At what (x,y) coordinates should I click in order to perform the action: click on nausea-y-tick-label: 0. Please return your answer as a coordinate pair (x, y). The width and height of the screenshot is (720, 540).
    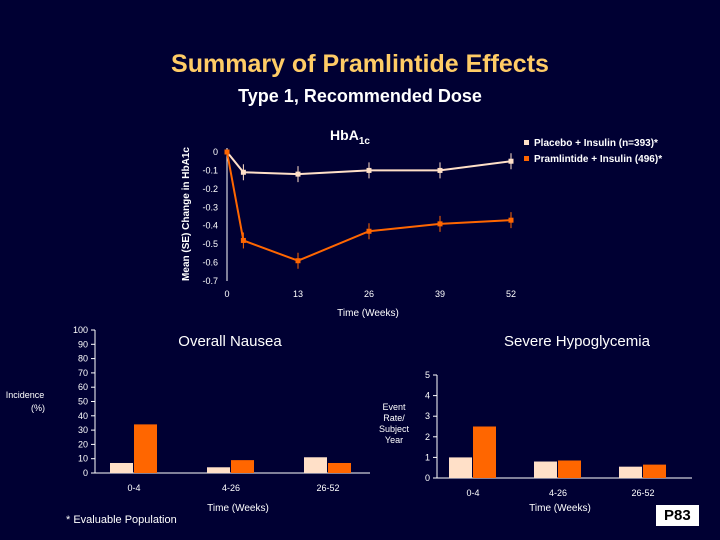
    Looking at the image, I should click on (85, 473).